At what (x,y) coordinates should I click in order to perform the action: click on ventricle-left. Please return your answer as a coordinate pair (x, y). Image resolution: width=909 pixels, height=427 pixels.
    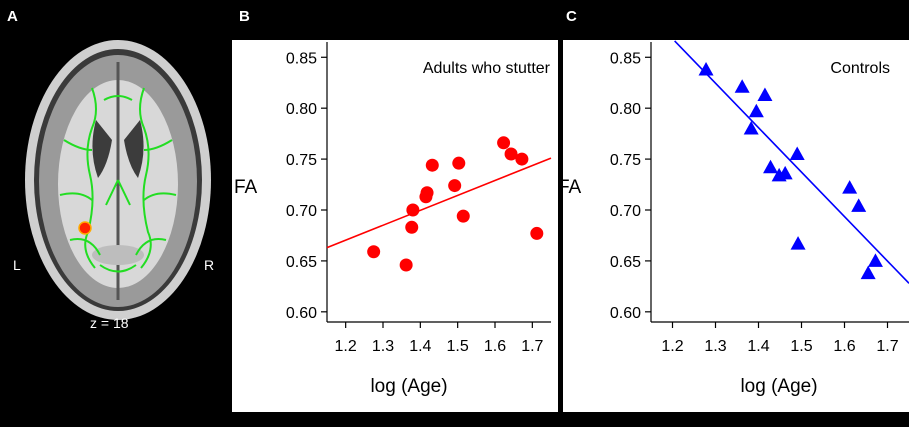
    Looking at the image, I should click on (102, 149).